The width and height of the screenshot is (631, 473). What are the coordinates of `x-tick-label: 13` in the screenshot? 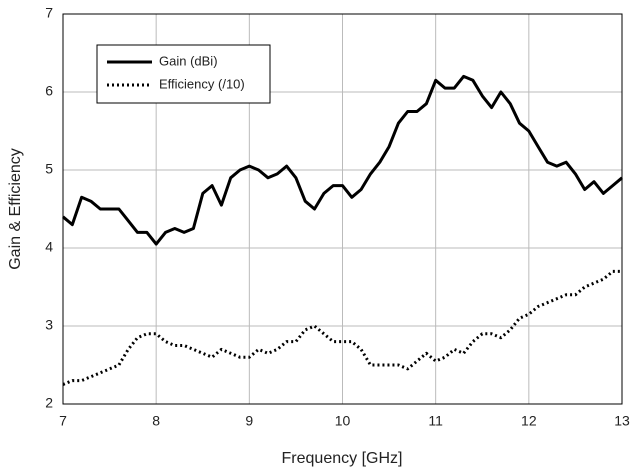 It's located at (622, 421).